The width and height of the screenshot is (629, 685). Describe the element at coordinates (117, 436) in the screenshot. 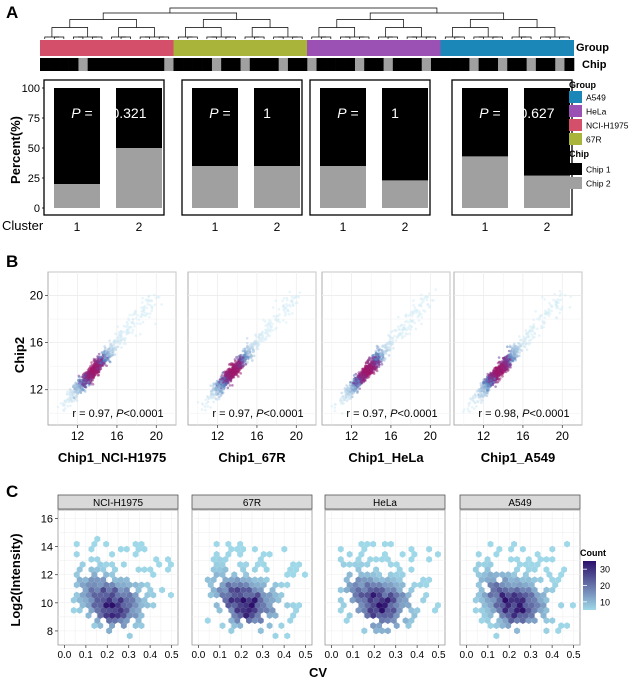

I see `b-x-tick-label: 16` at that location.